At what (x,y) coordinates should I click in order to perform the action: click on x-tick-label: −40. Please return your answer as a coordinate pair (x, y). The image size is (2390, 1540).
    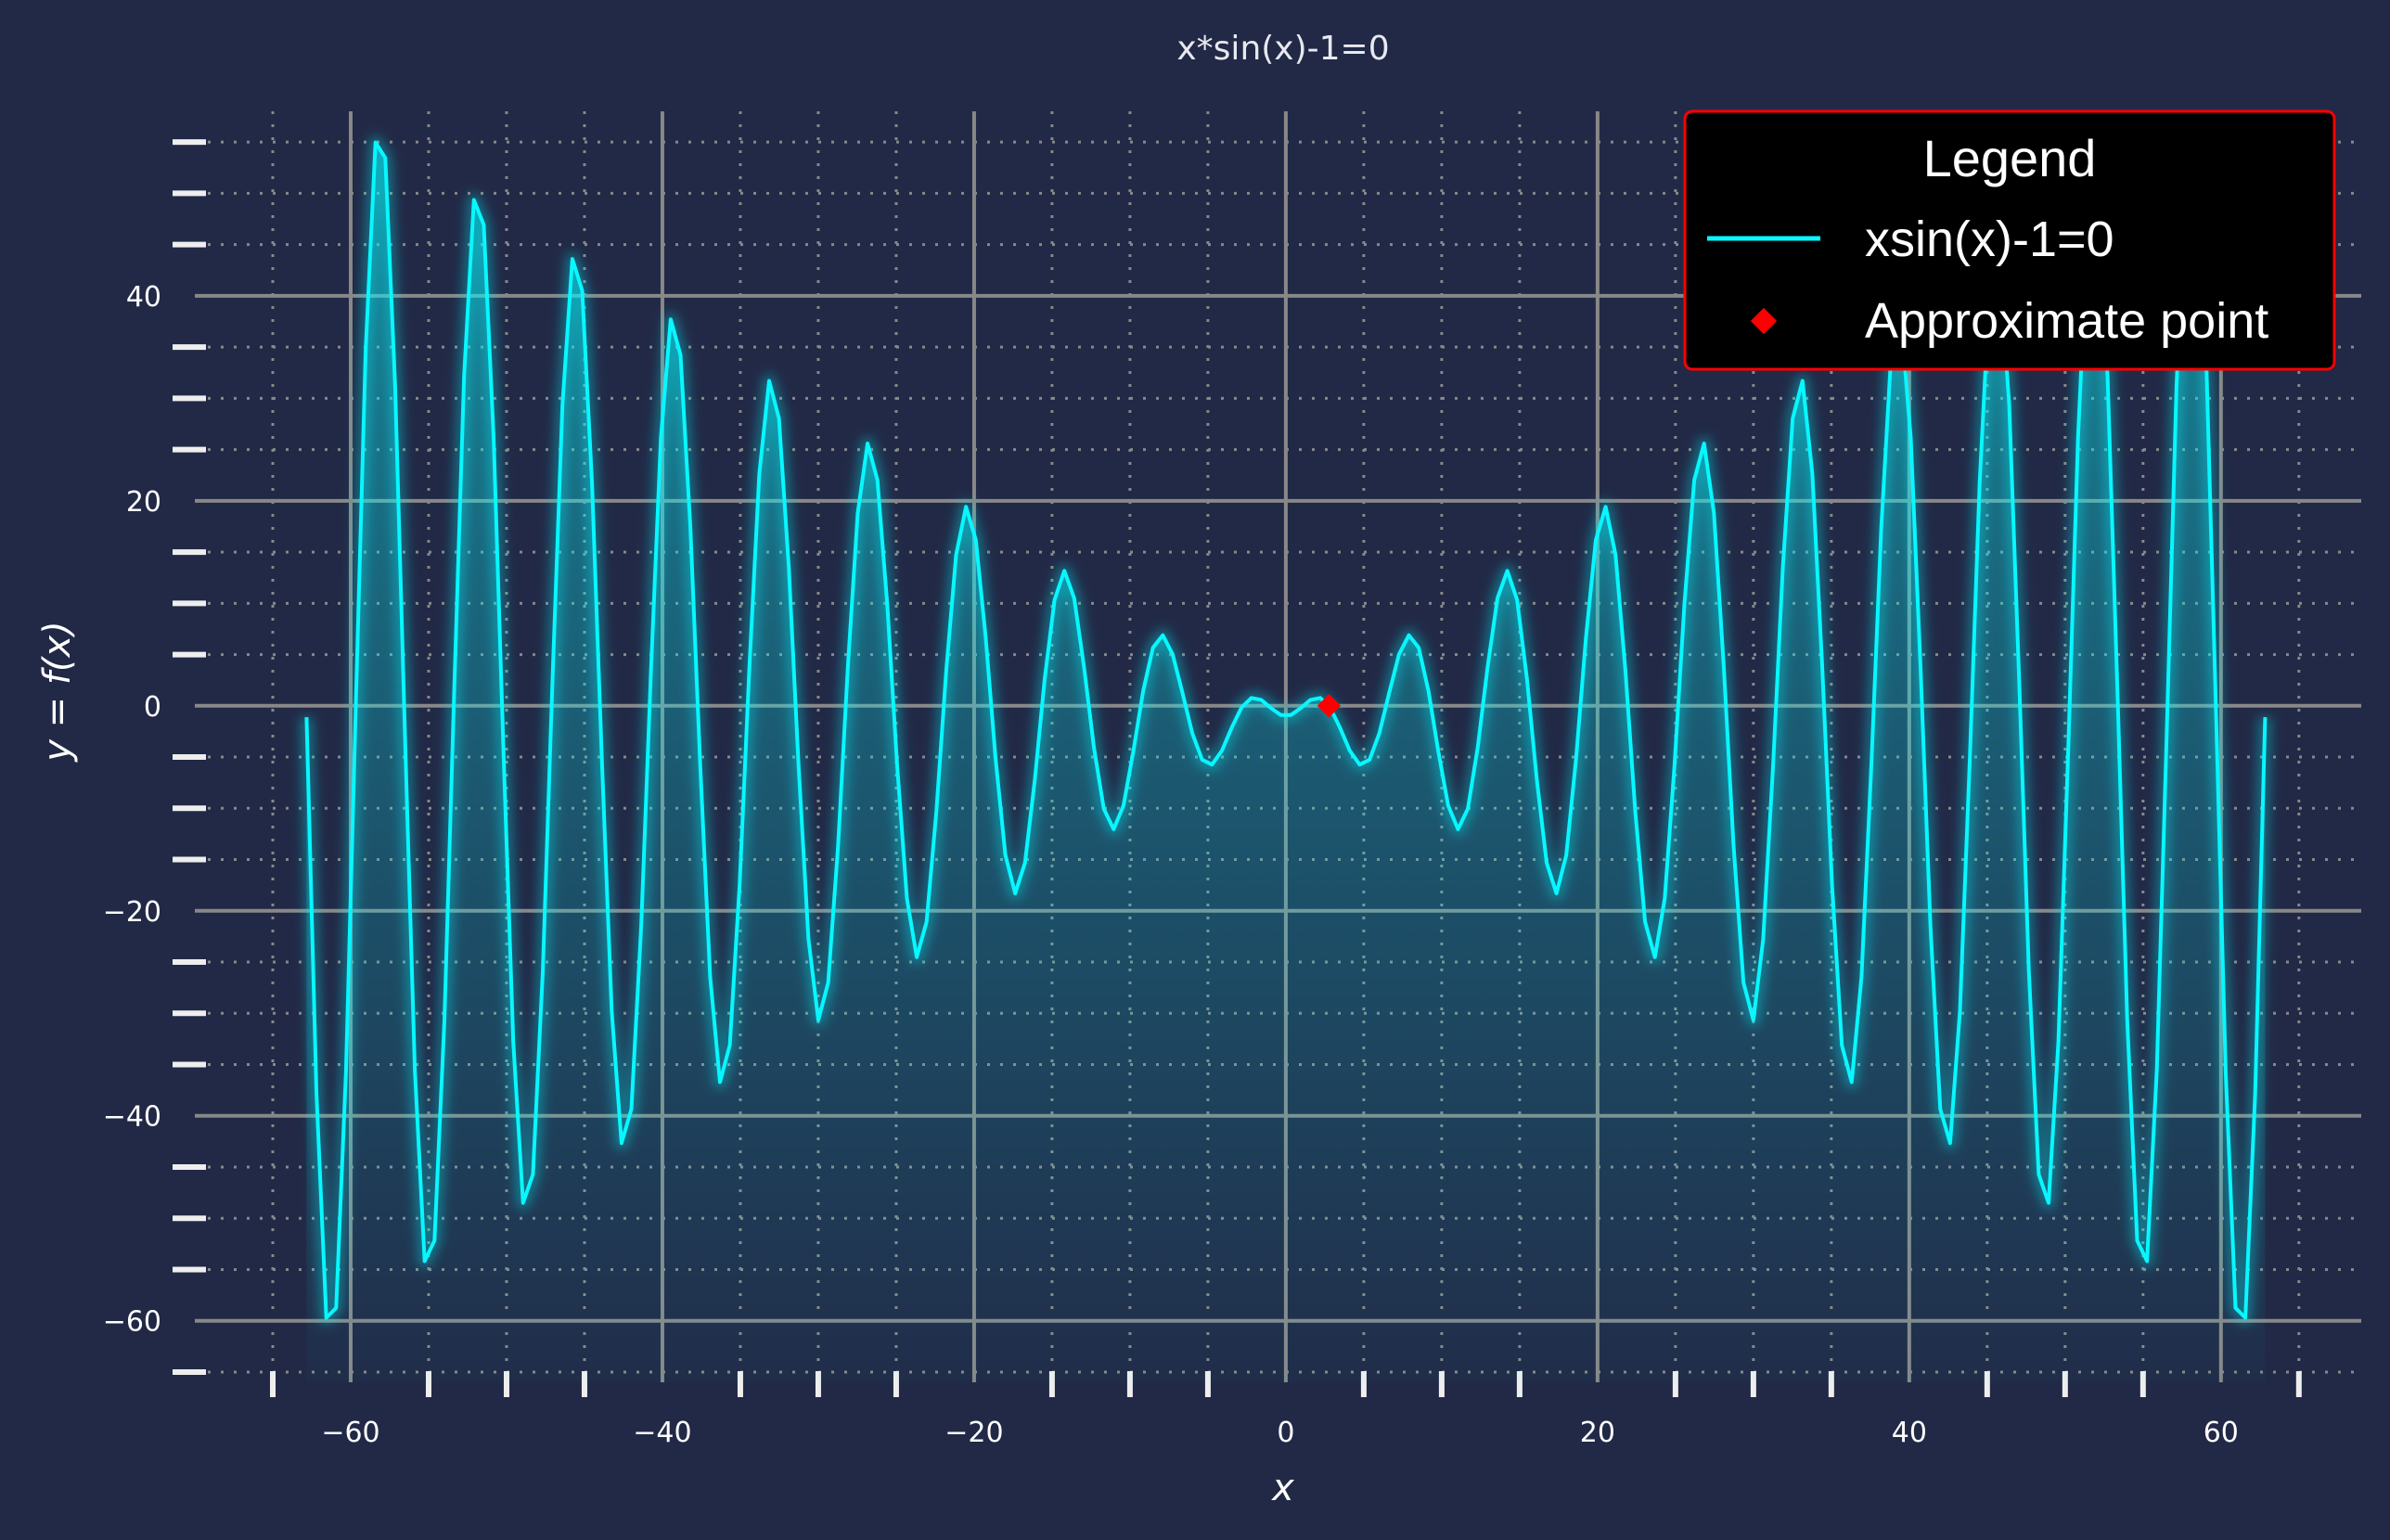
    Looking at the image, I should click on (662, 1433).